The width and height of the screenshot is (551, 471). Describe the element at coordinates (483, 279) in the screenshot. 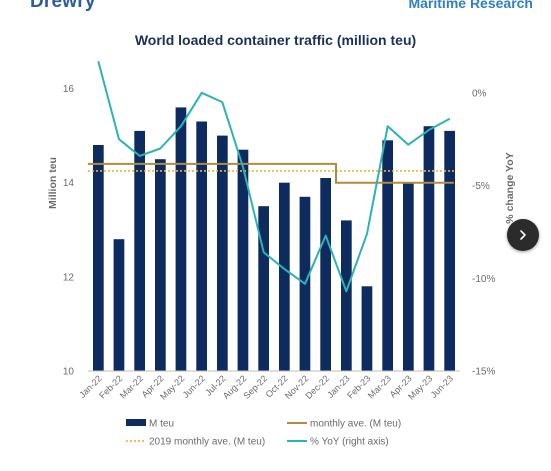

I see `y2-tick-label: -10%` at that location.